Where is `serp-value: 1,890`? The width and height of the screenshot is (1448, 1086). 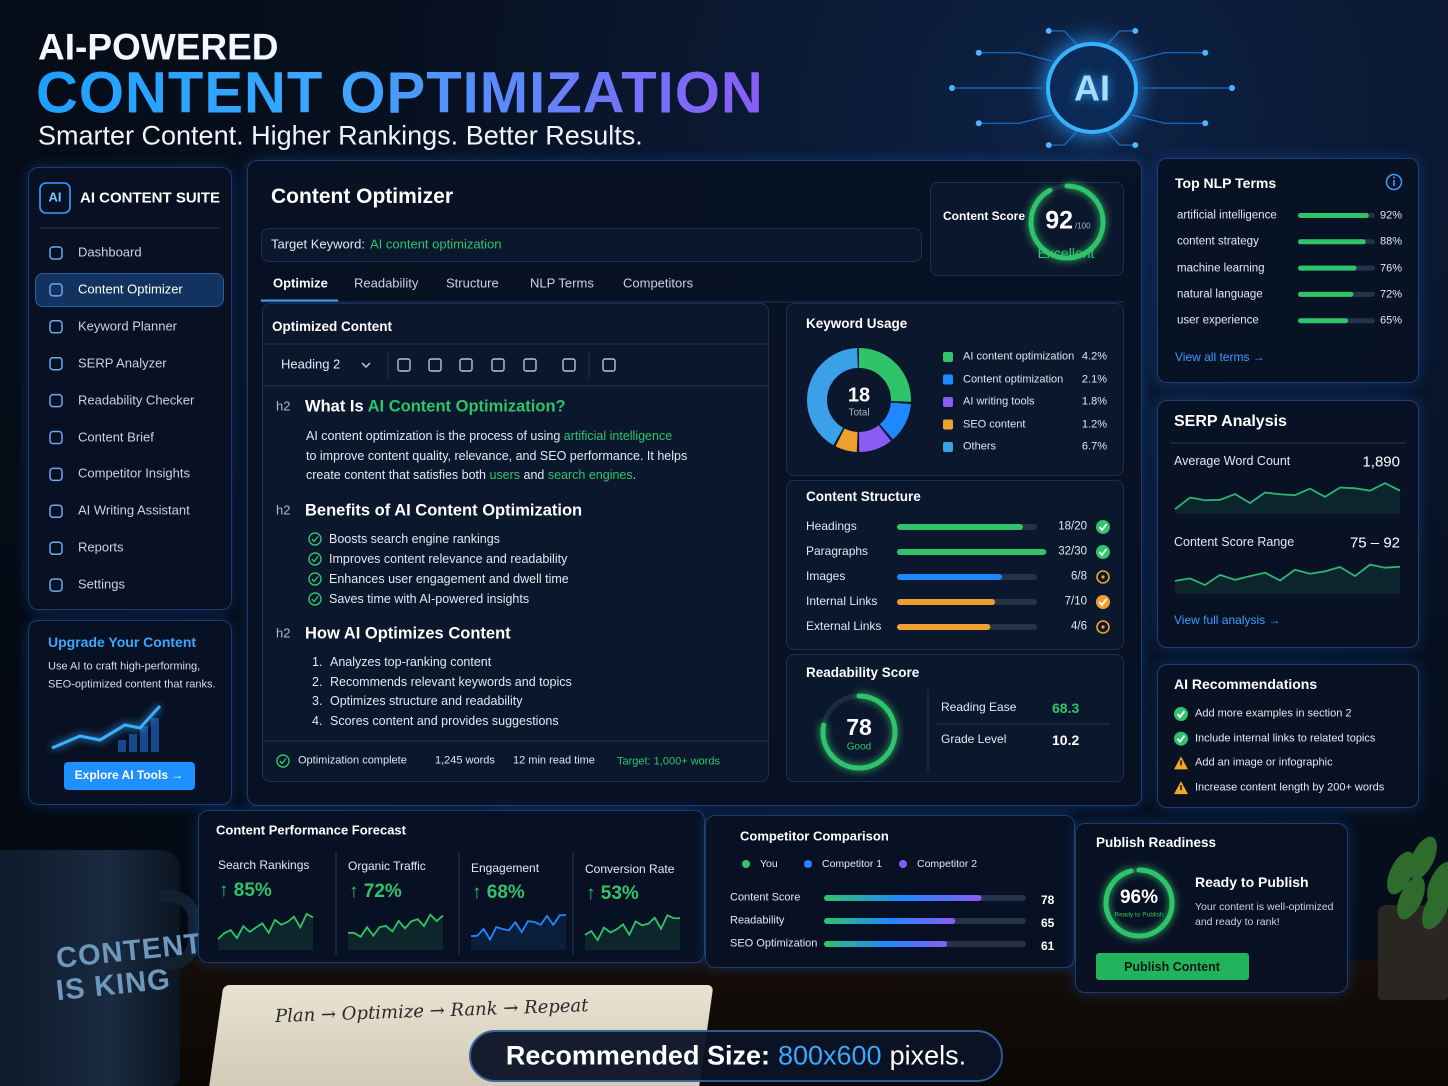
serp-value: 1,890 is located at coordinates (1381, 462).